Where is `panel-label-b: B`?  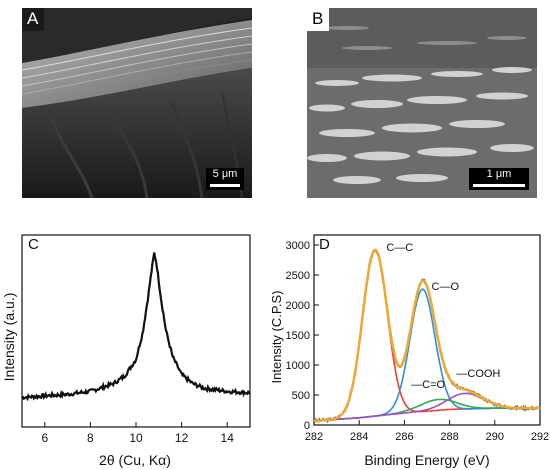
panel-label-b: B is located at coordinates (318, 19).